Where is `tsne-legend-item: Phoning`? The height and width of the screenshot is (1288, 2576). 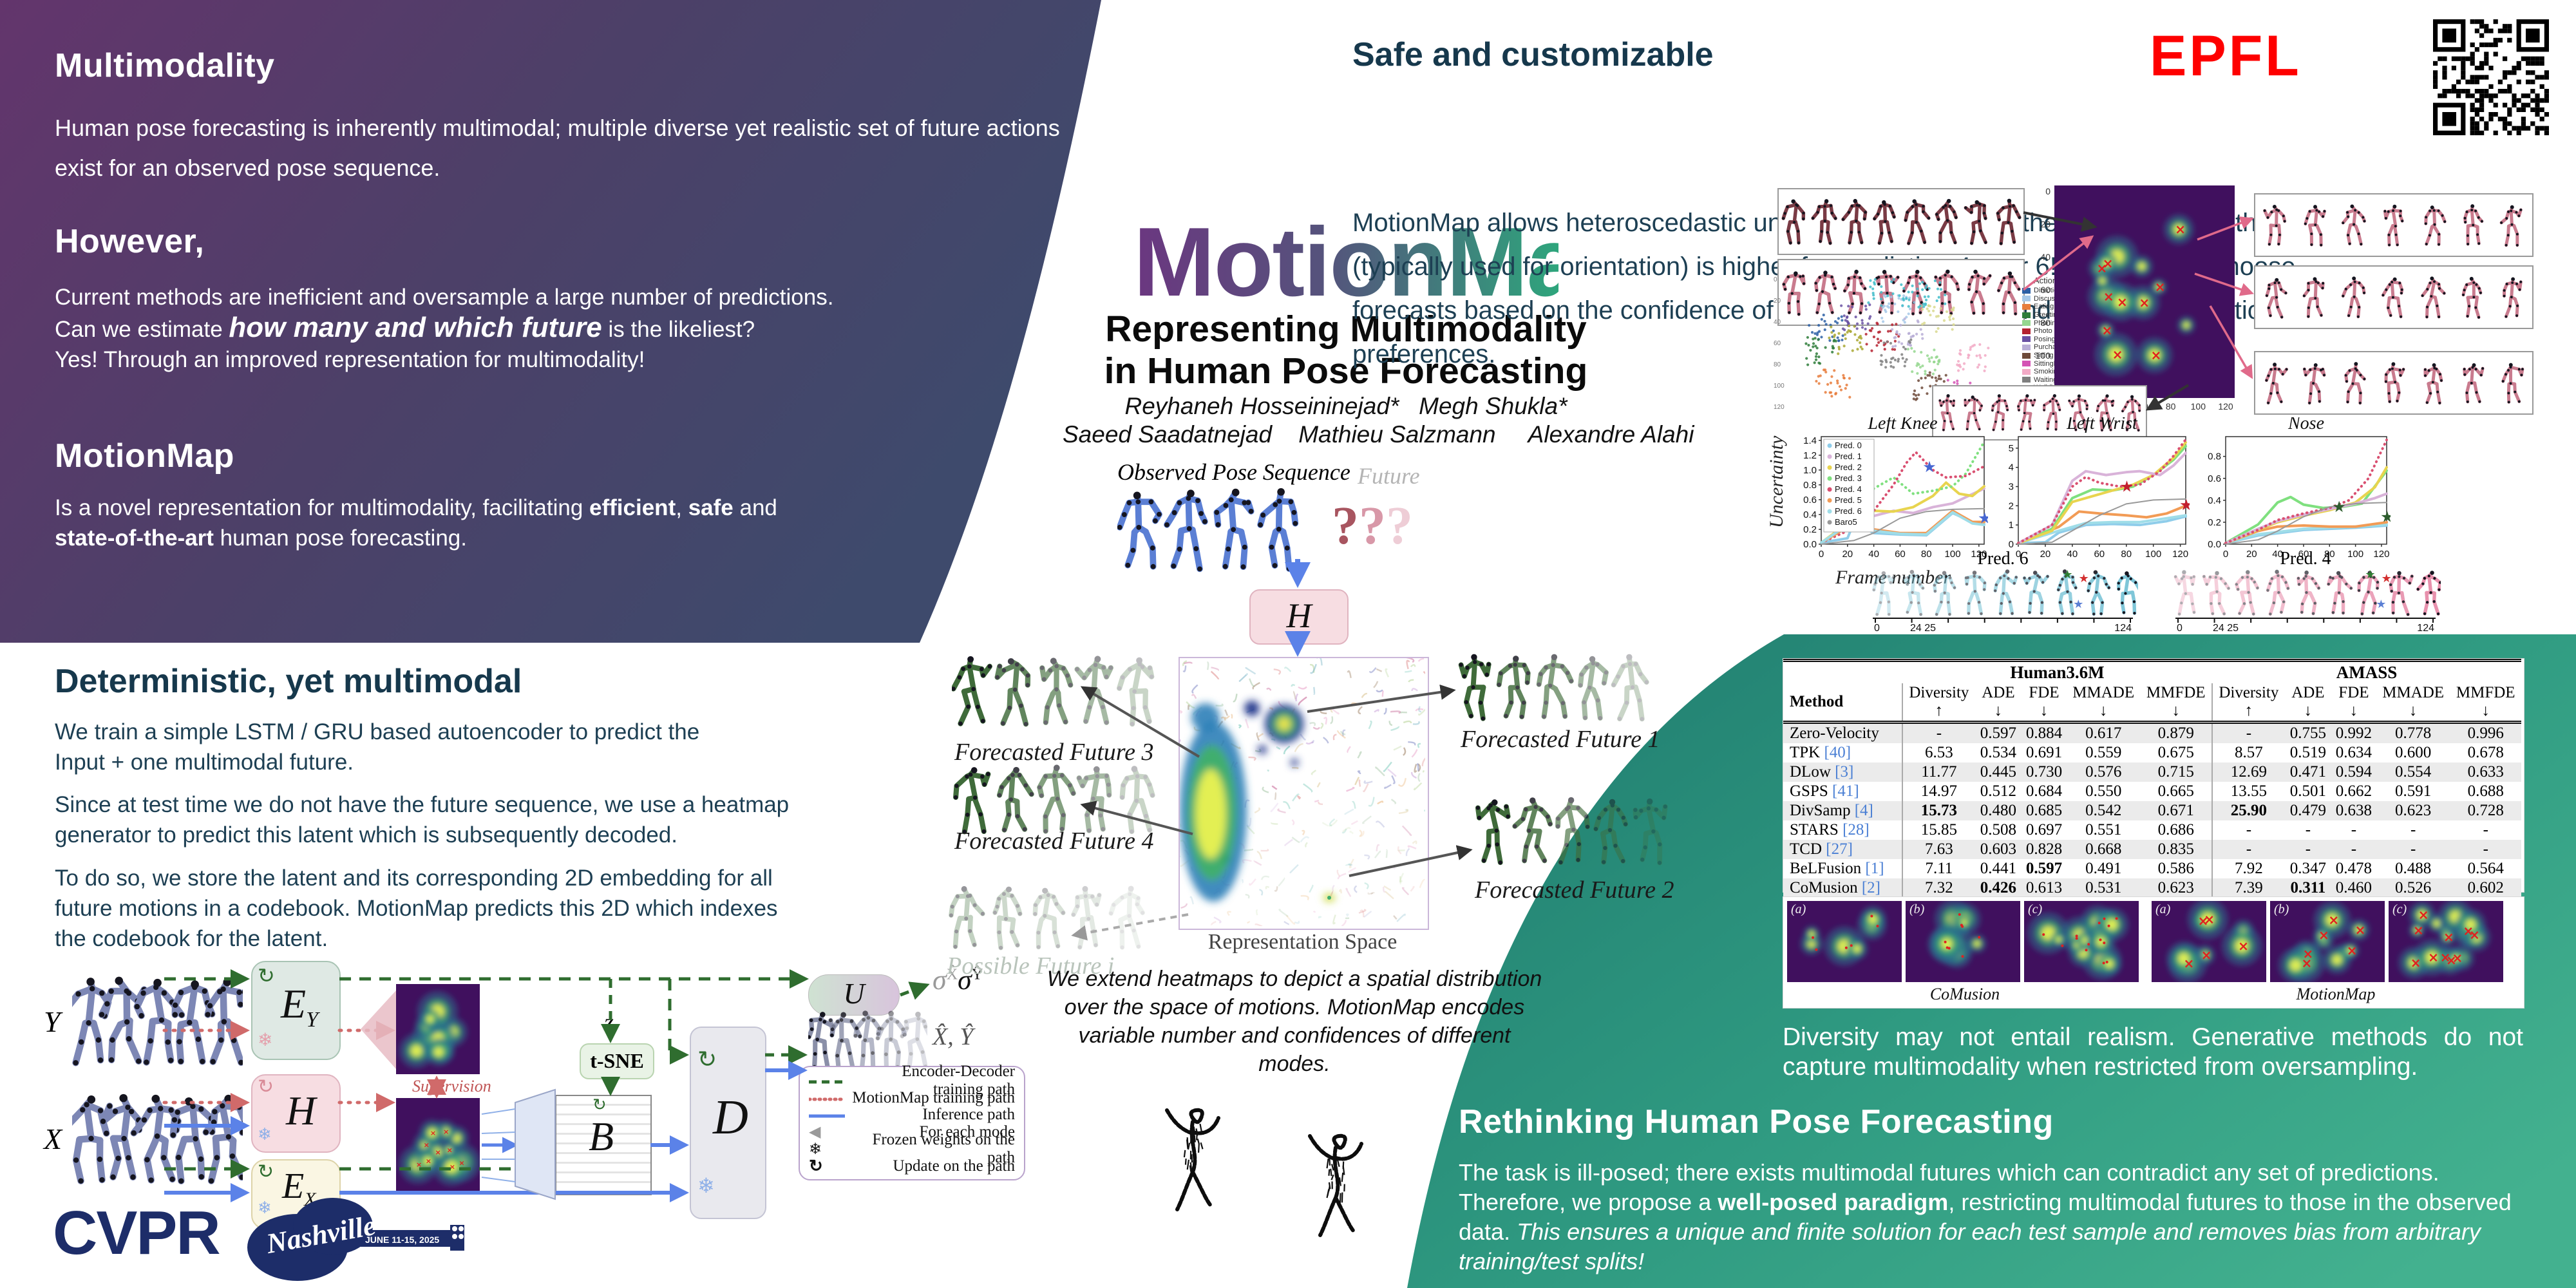 tsne-legend-item: Phoning is located at coordinates (2083, 323).